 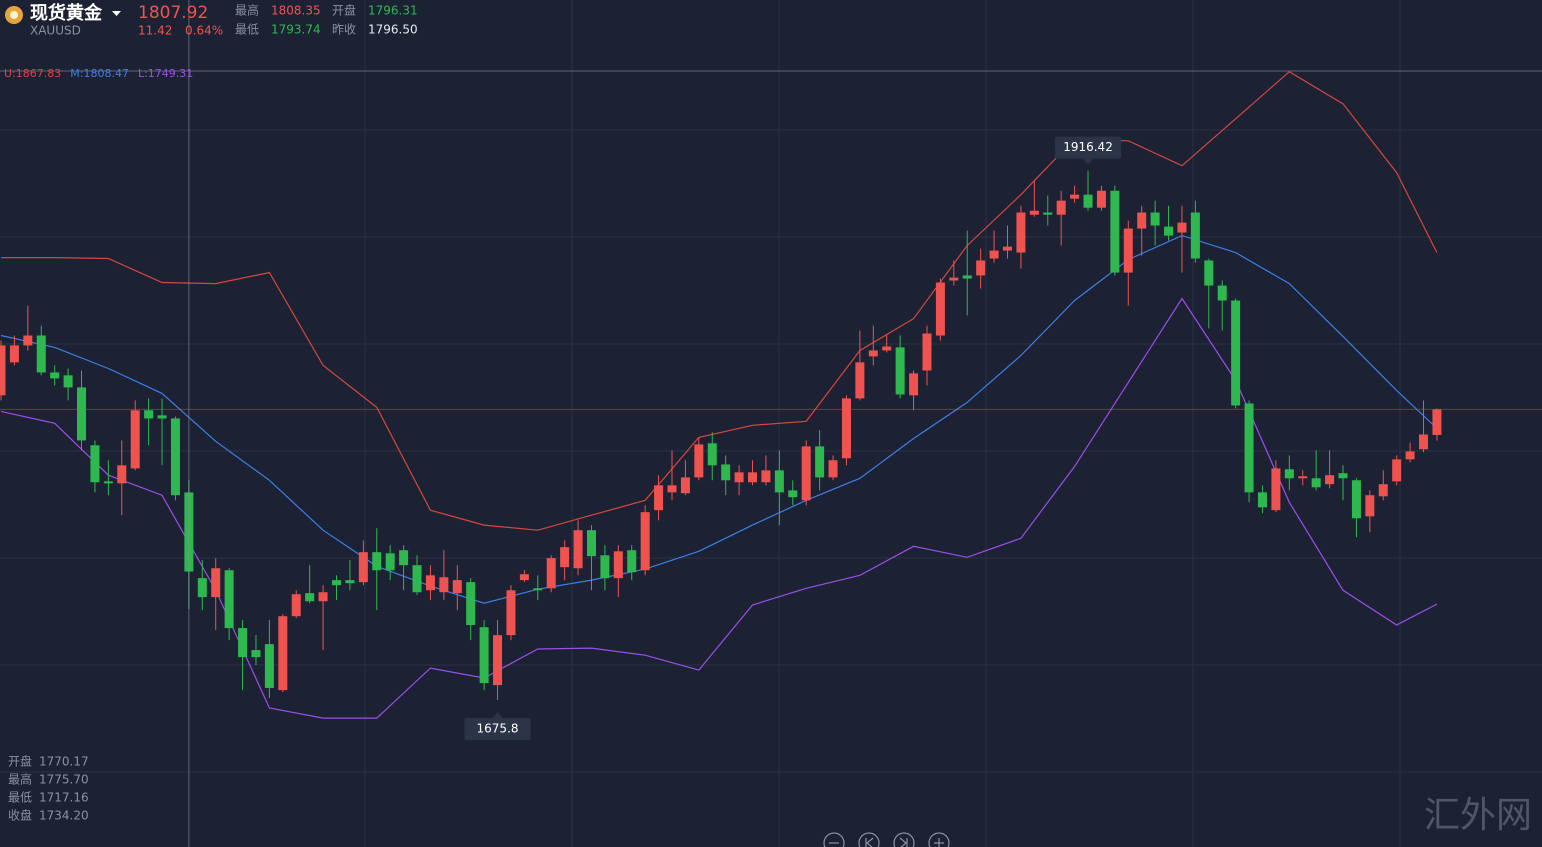 I want to click on extreme-label: 1916.42, so click(x=1088, y=147).